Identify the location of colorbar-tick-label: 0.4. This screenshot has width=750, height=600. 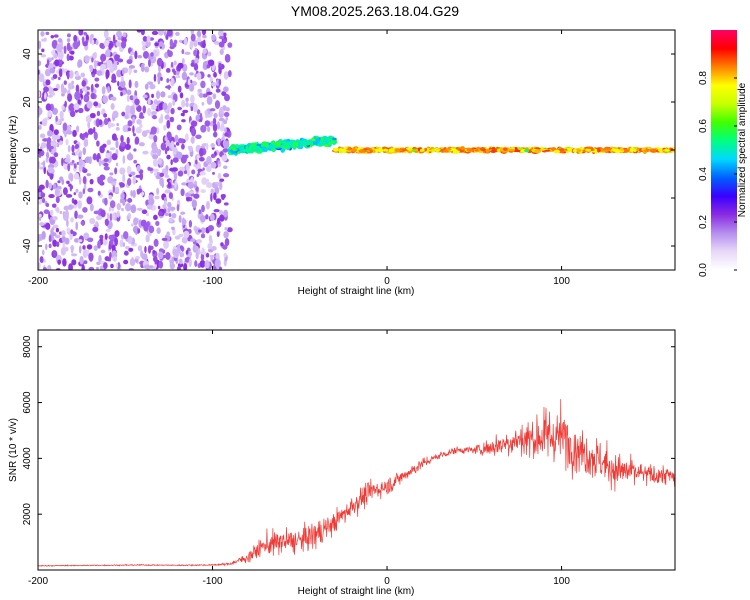
(703, 174).